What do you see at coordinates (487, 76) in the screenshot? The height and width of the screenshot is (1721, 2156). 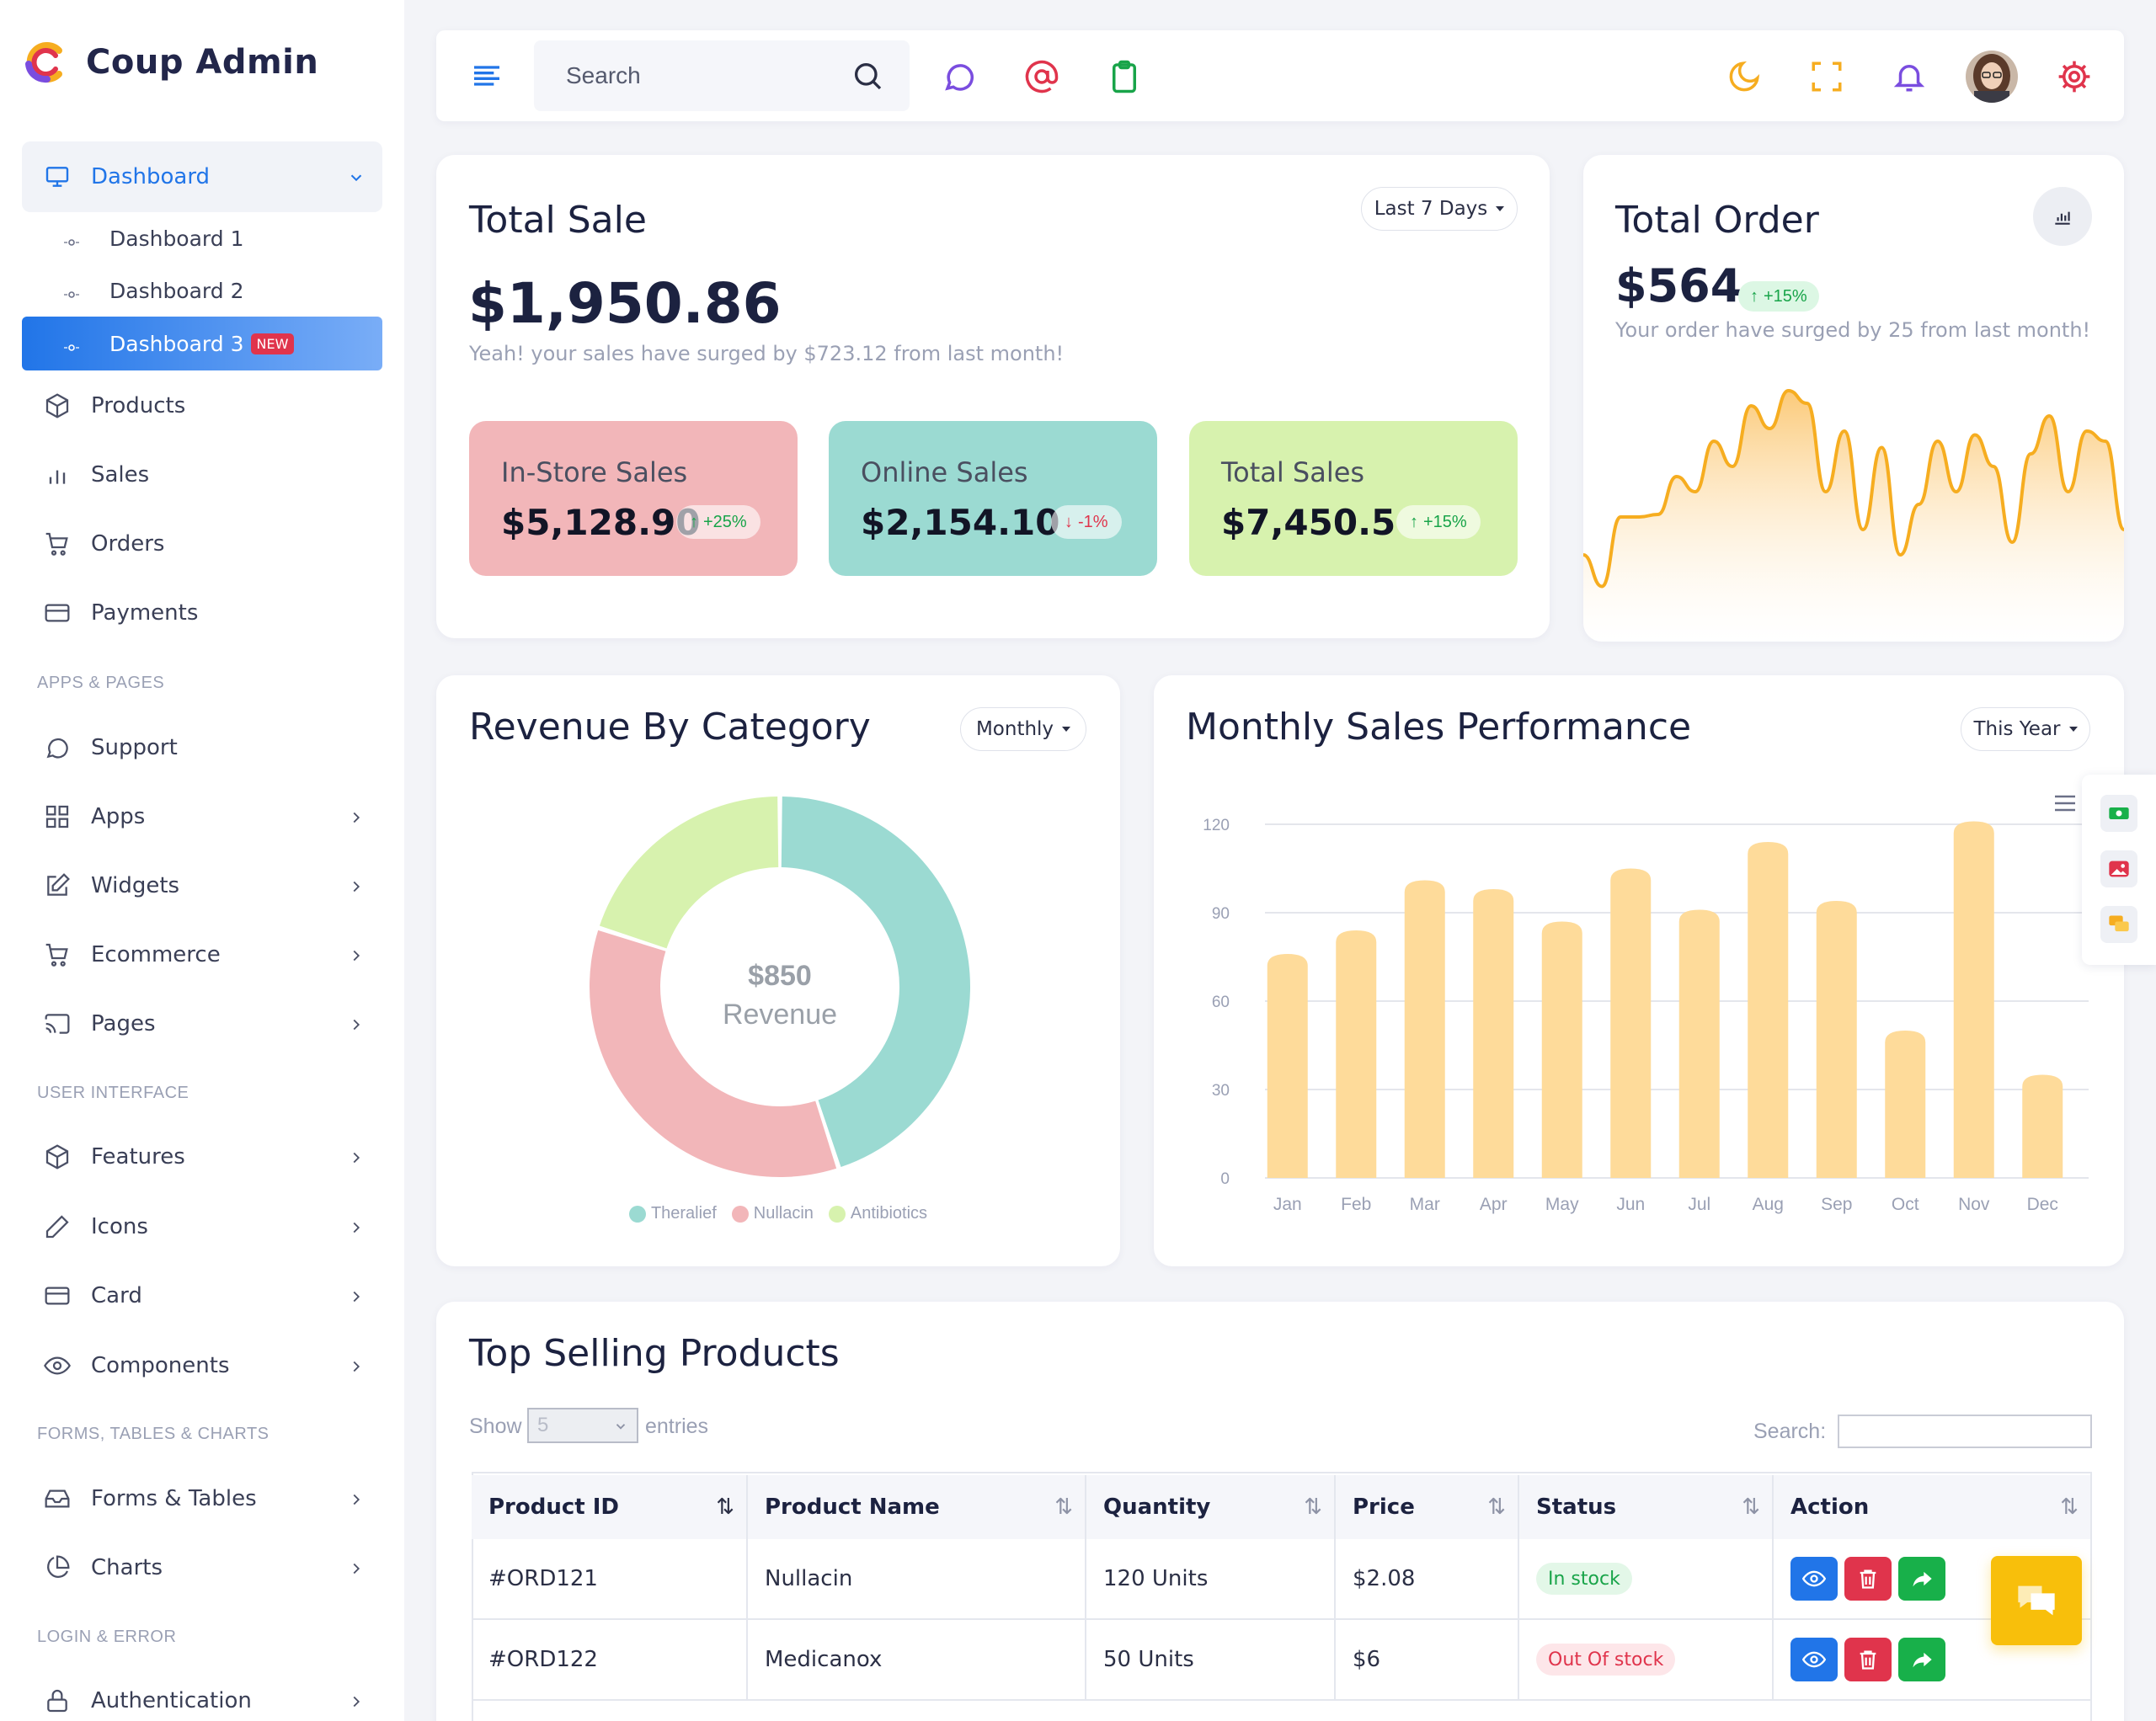 I see `menu-toggle-icon` at bounding box center [487, 76].